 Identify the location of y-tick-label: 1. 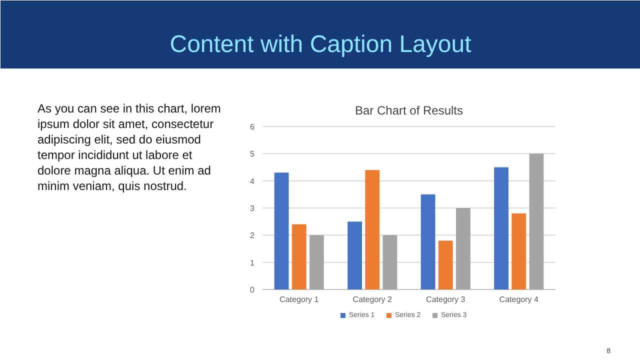
(253, 263).